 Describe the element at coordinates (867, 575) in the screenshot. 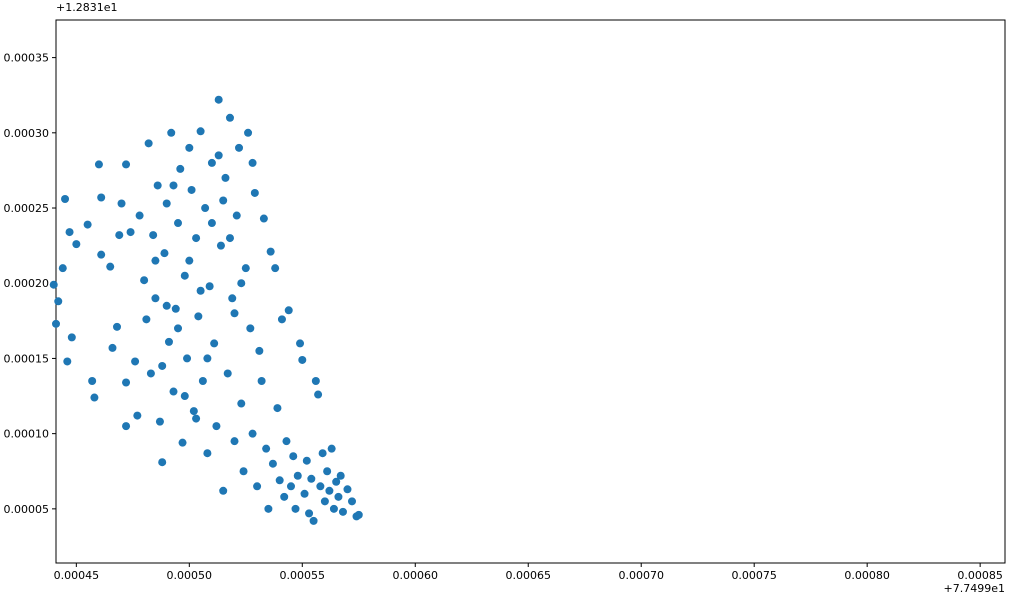

I see `x-tick-label: 0.00080` at that location.